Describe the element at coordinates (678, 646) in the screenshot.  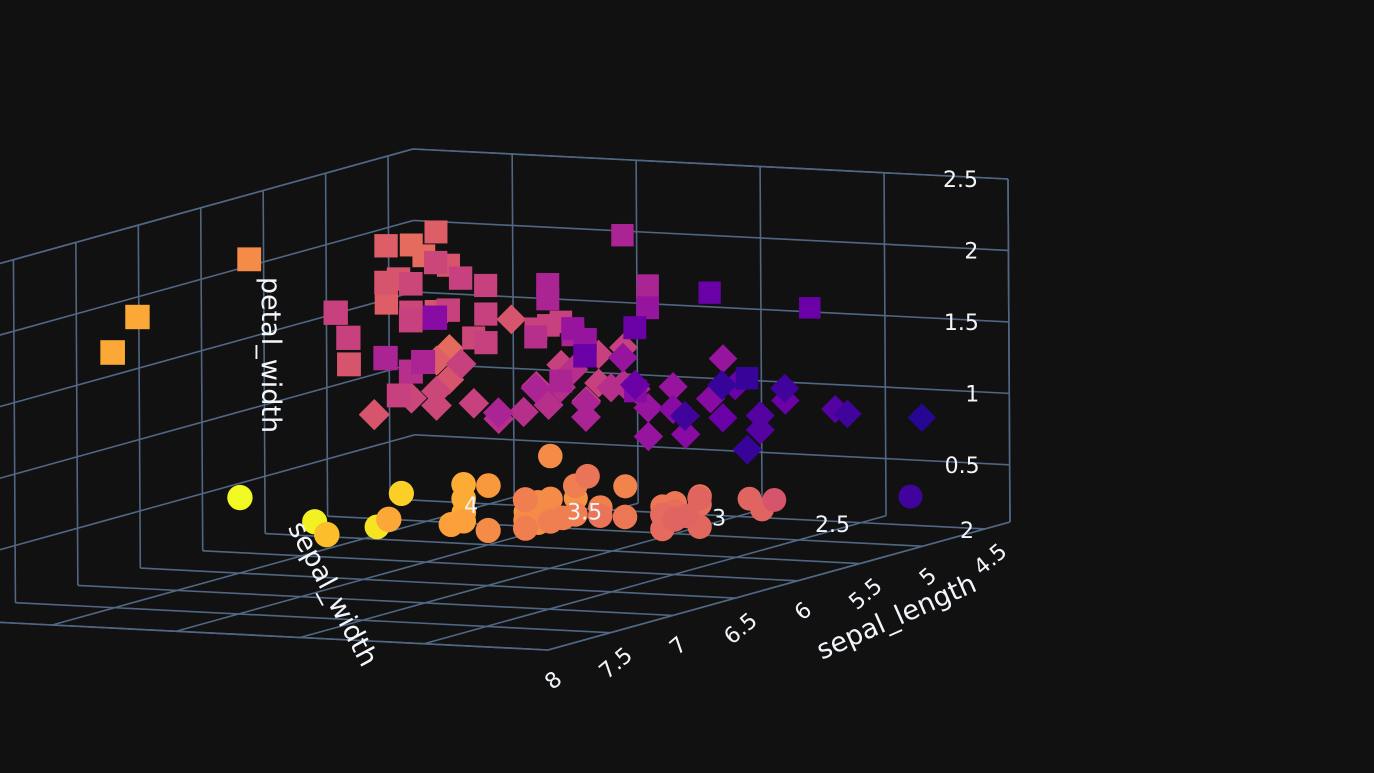
I see `x-tick-label: 7` at that location.